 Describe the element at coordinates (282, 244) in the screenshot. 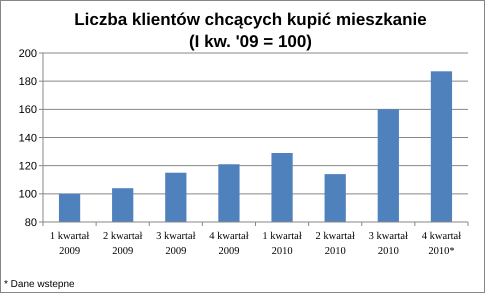

I see `x-tick-label: 1 kwartał 2010` at that location.